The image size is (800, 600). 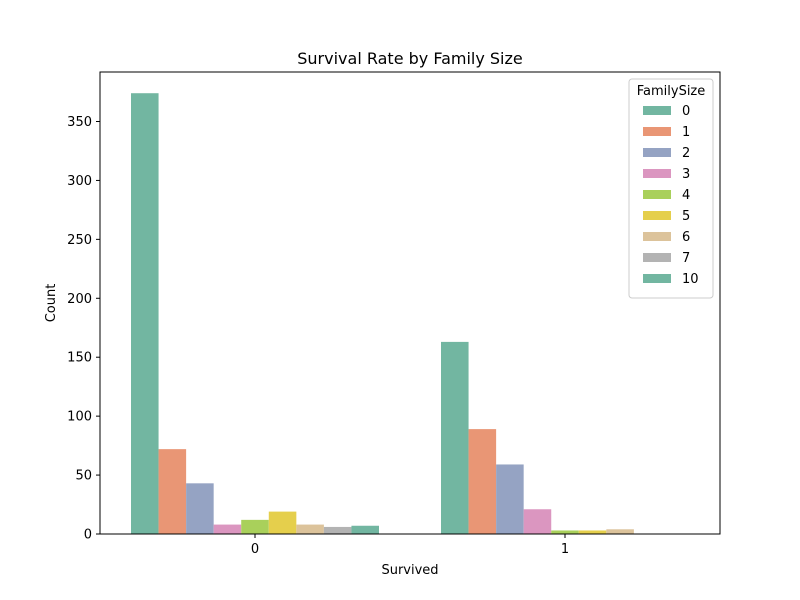 What do you see at coordinates (83, 476) in the screenshot?
I see `y-tick-label-50: 50` at bounding box center [83, 476].